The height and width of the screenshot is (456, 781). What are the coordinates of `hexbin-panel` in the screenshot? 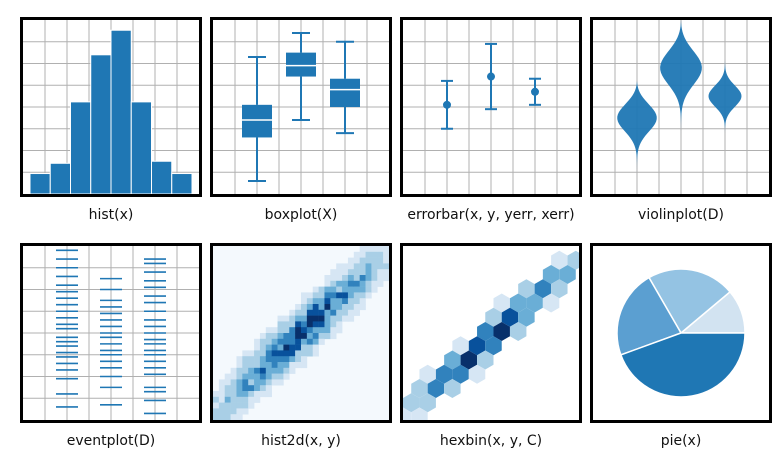 It's located at (491, 333).